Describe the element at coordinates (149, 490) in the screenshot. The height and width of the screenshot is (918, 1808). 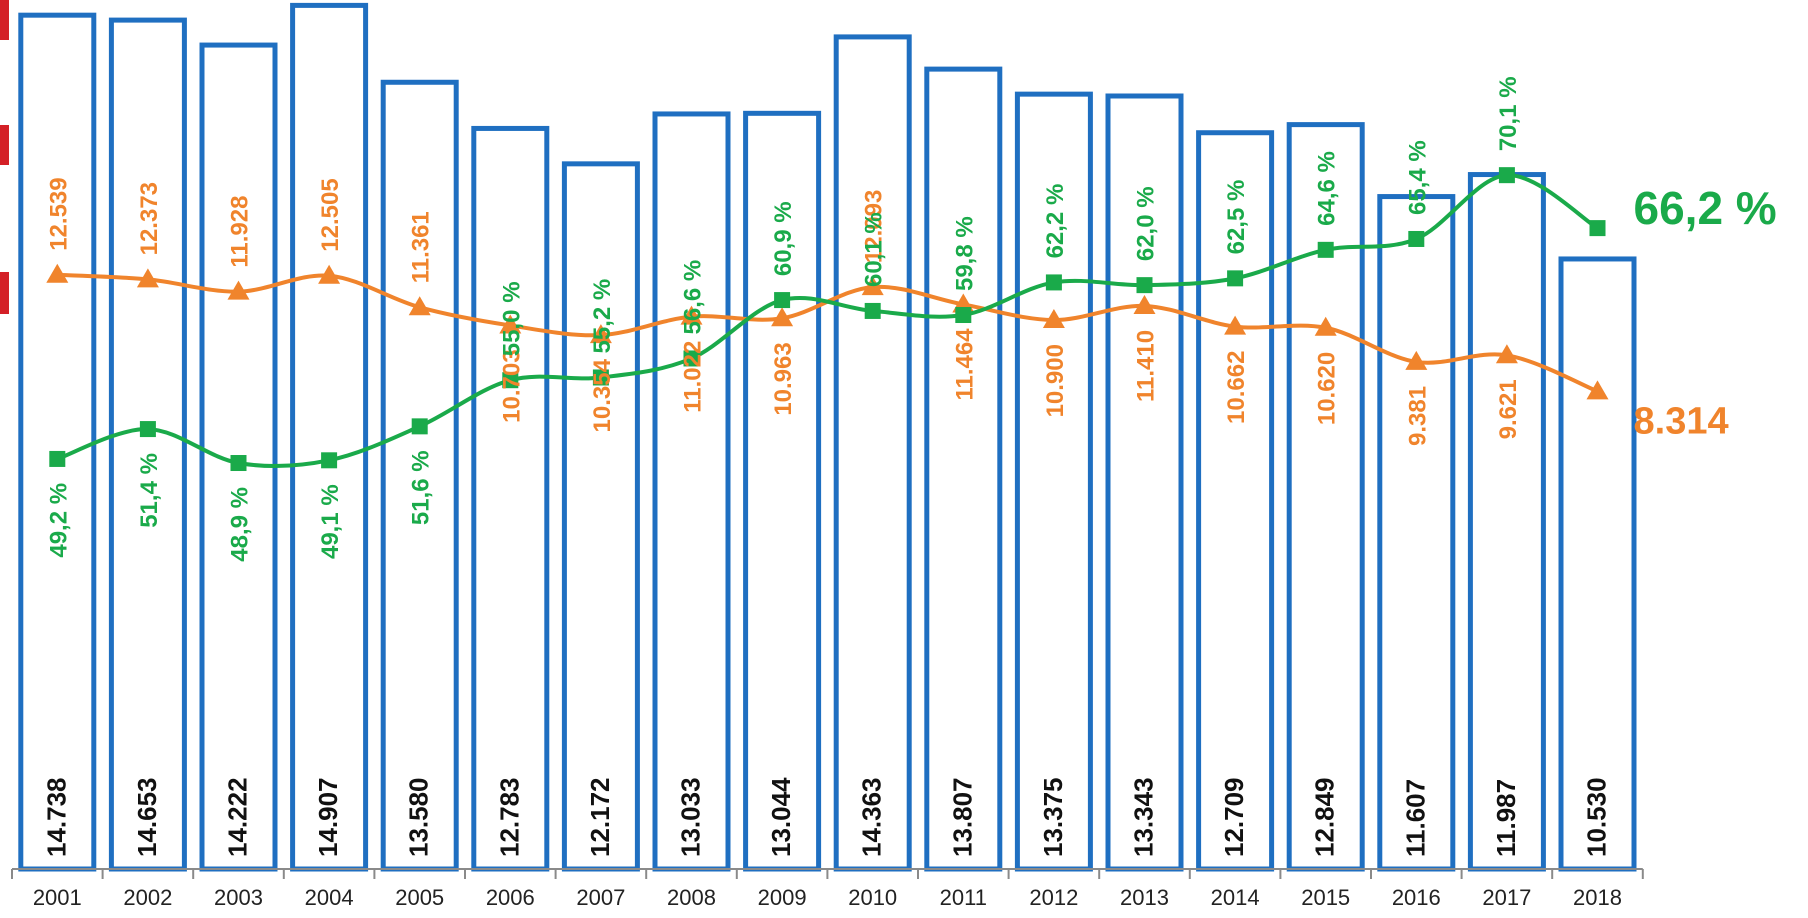
I see `green-series-value-label: 51,4 %` at that location.